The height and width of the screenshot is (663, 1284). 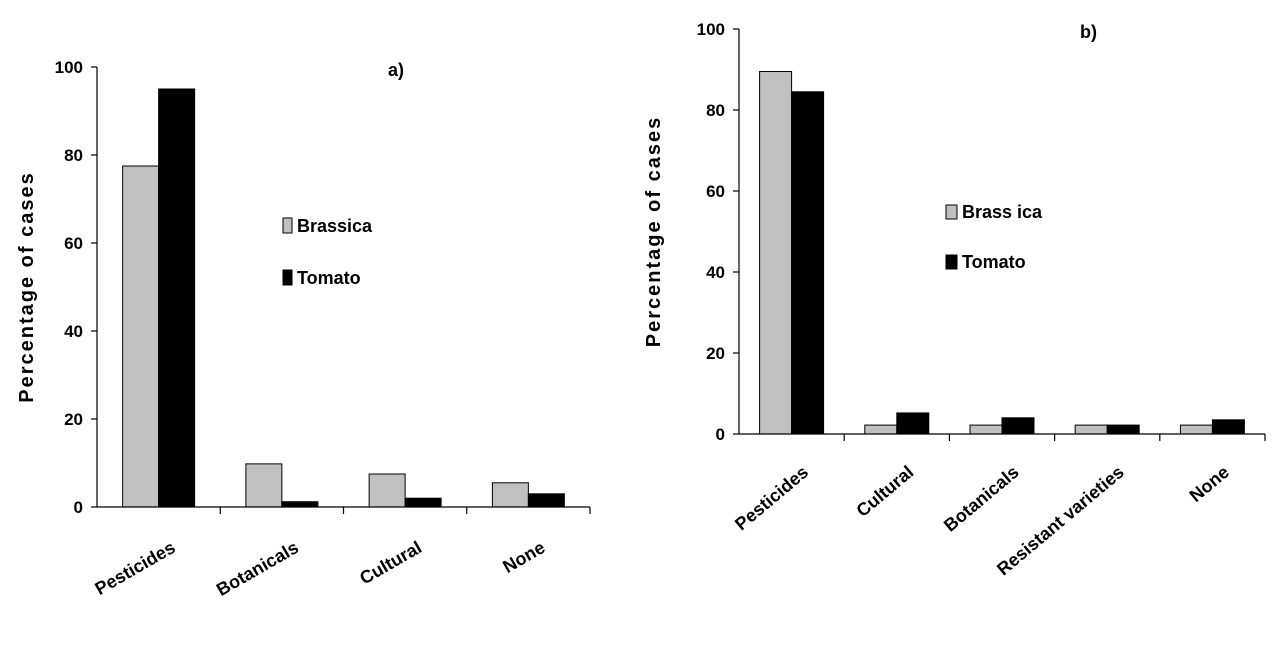 I want to click on x-category-label-b-botanicals: Botanicals, so click(x=981, y=499).